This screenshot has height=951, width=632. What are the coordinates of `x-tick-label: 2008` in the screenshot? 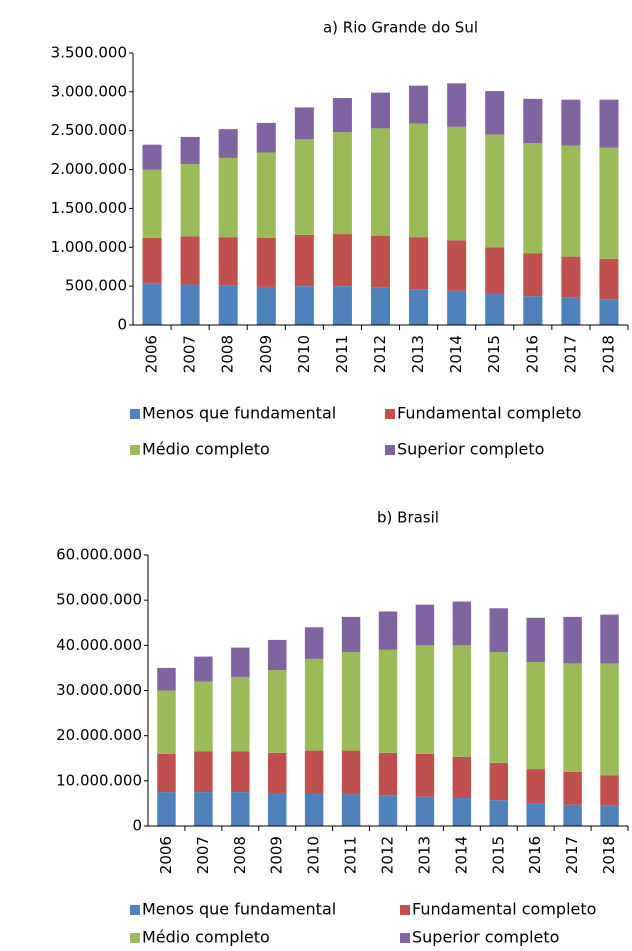 It's located at (240, 855).